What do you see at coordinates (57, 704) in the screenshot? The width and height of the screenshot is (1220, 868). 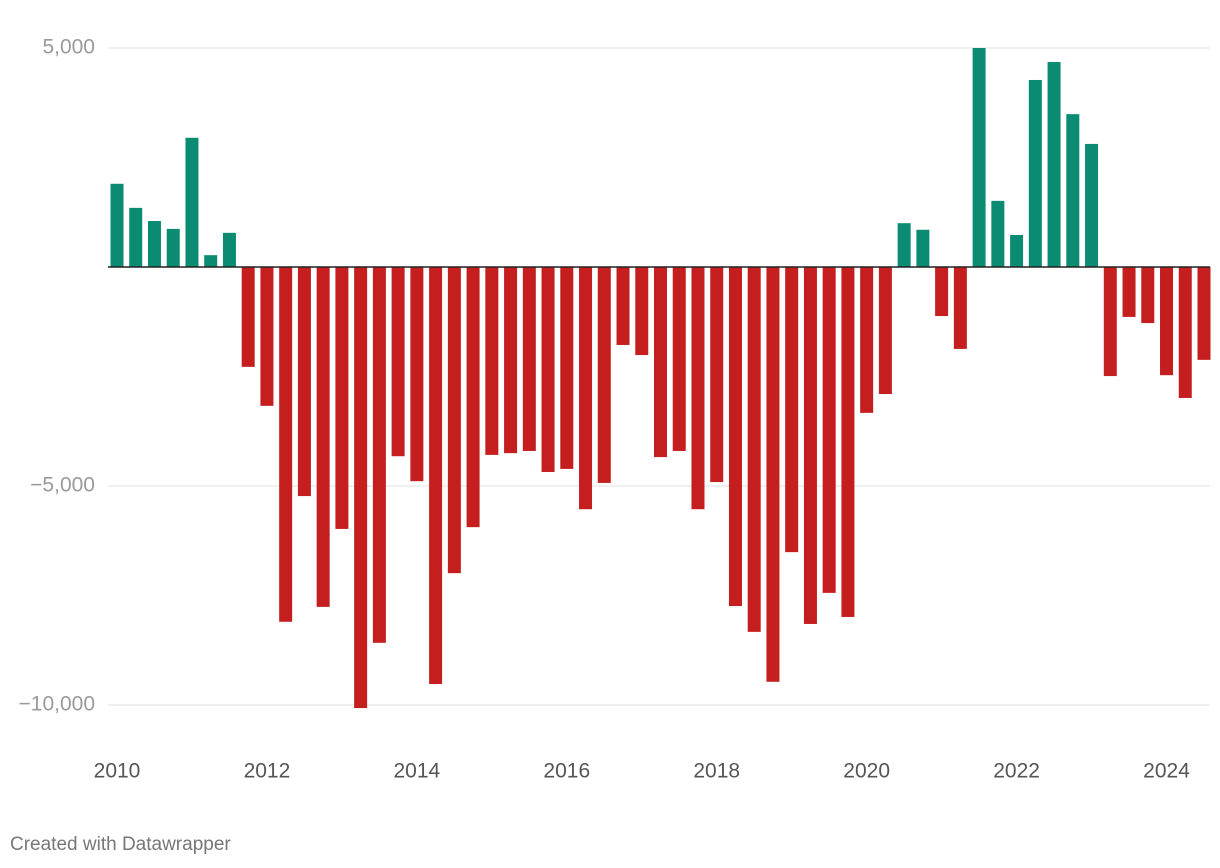 I see `y-tick-label: −10,000` at bounding box center [57, 704].